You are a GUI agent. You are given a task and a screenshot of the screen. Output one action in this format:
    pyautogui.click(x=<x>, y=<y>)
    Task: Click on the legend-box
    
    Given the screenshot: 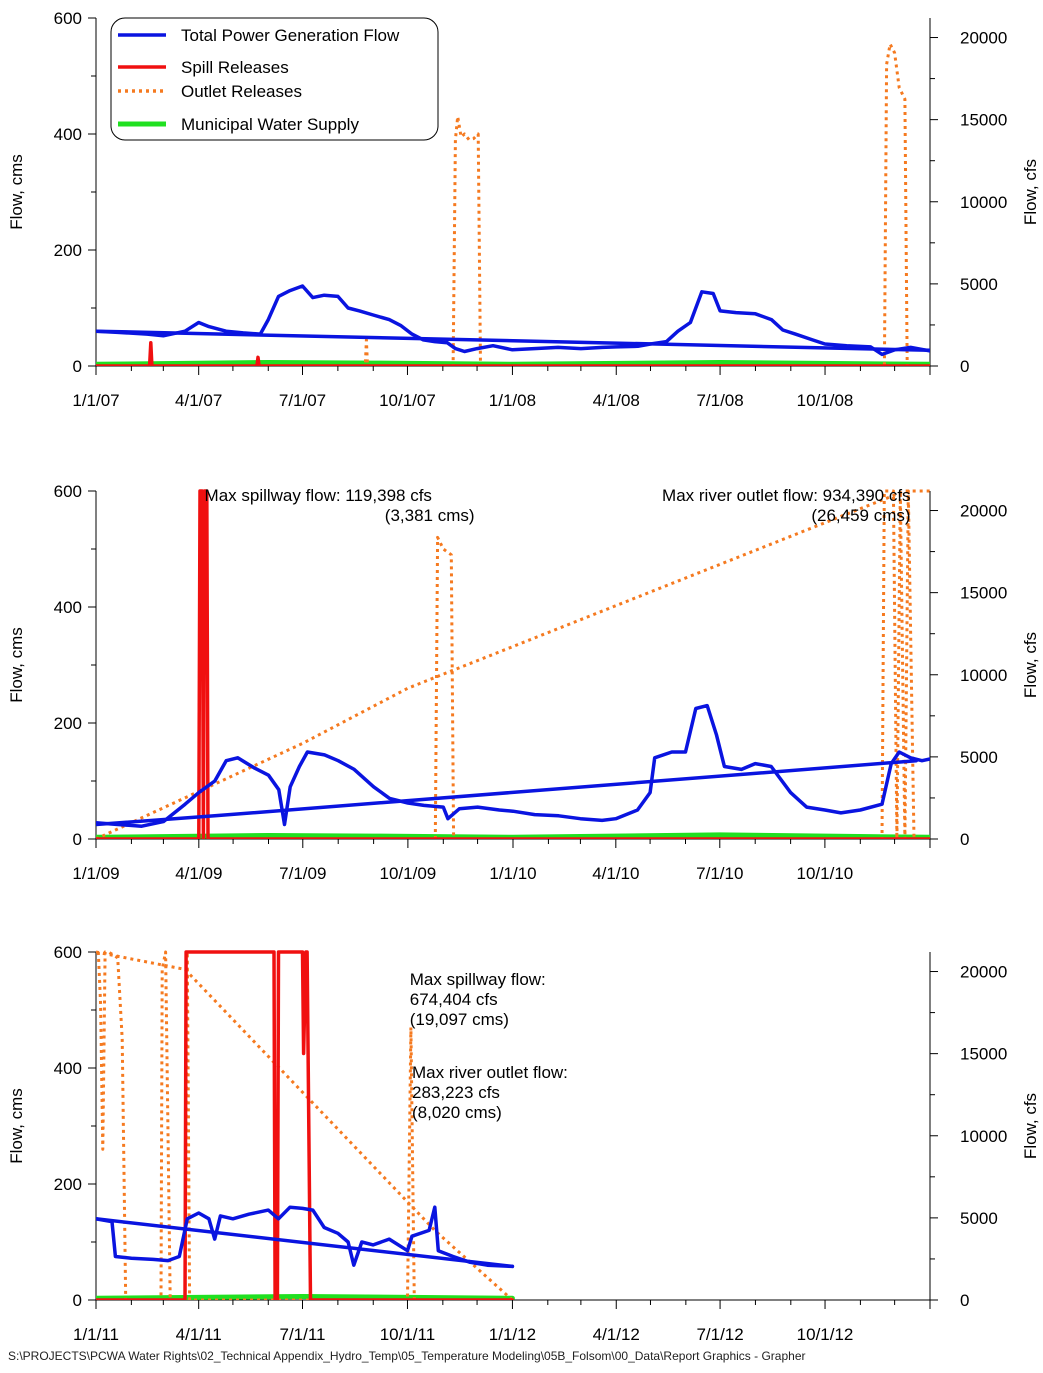 What is the action you would take?
    pyautogui.click(x=274, y=79)
    